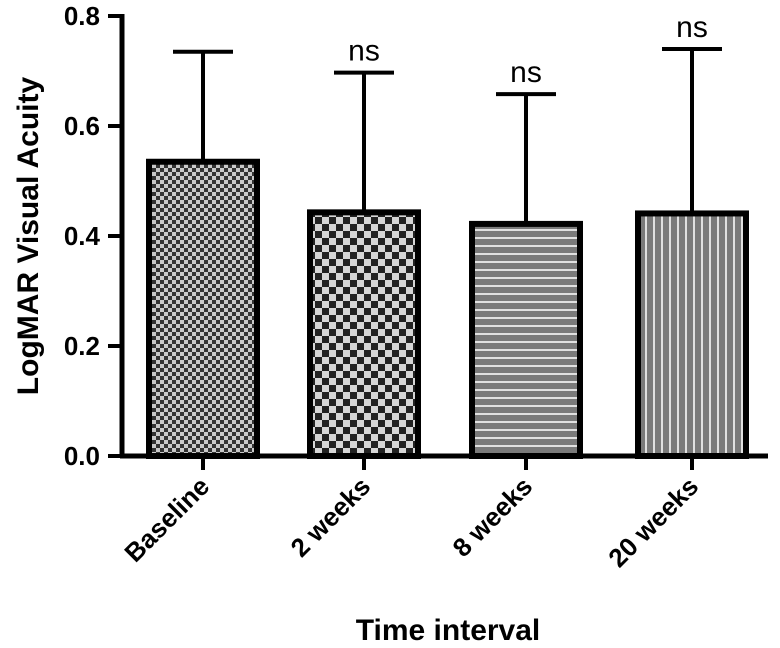  Describe the element at coordinates (653, 522) in the screenshot. I see `x-tick-label: 20 weeks` at that location.